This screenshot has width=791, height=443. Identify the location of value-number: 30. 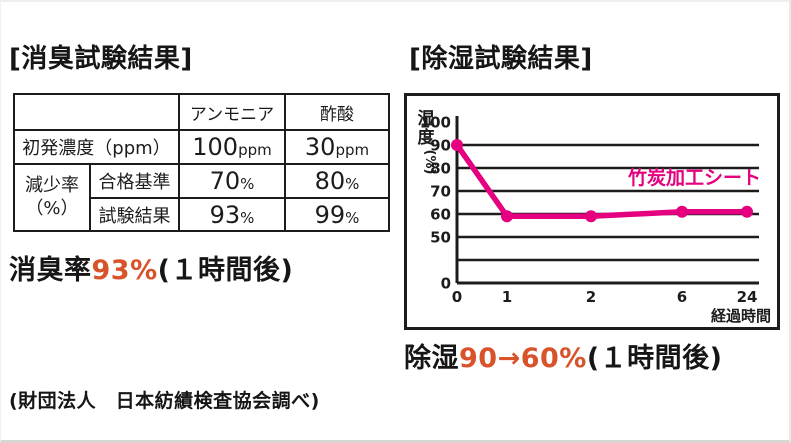
(320, 147).